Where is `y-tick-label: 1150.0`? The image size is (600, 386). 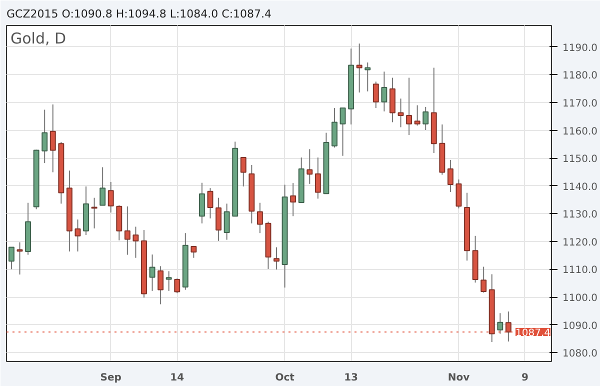 y-tick-label: 1150.0 is located at coordinates (580, 160).